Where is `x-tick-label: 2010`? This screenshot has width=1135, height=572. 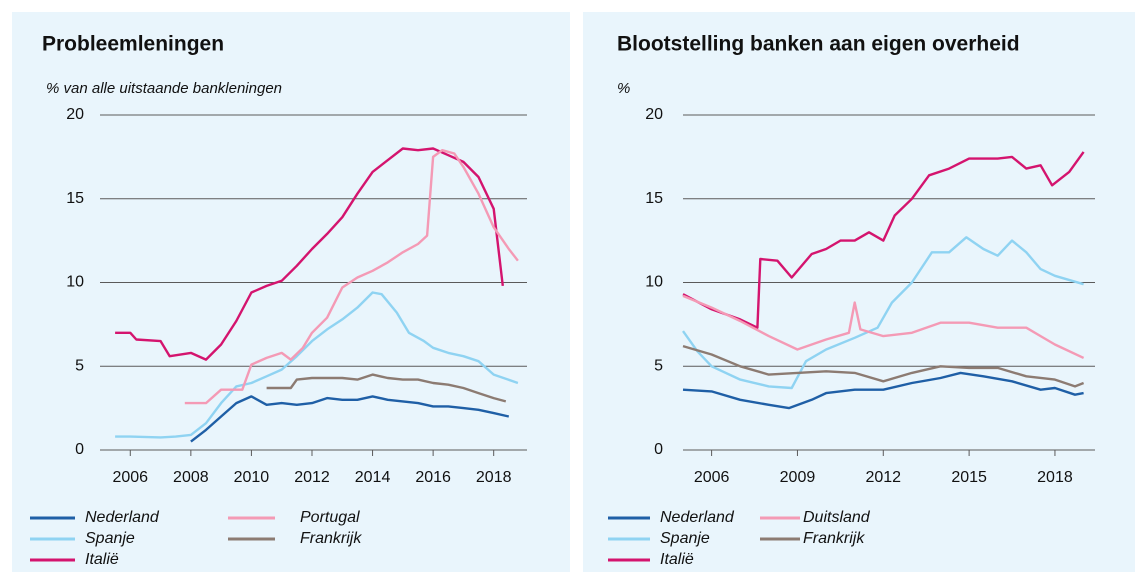 x-tick-label: 2010 is located at coordinates (252, 477).